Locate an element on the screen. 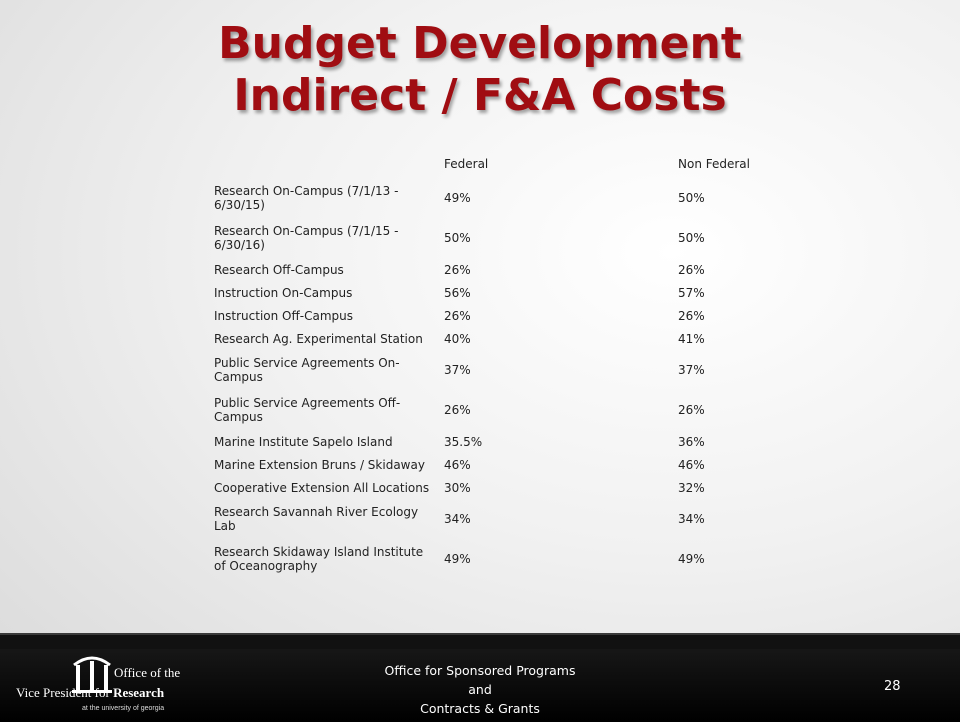 This screenshot has width=960, height=722. row-non-federal-rate: 37% is located at coordinates (691, 370).